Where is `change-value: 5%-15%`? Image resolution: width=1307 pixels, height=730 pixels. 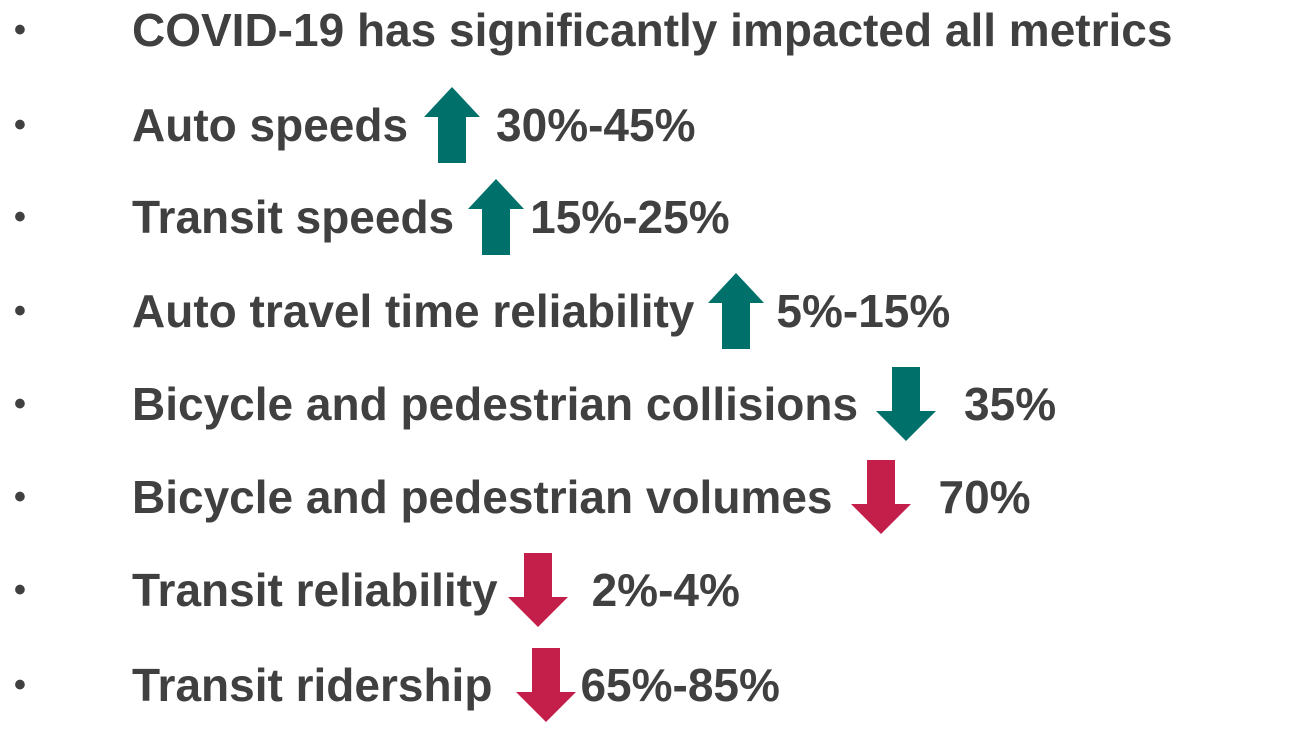
change-value: 5%-15% is located at coordinates (863, 311).